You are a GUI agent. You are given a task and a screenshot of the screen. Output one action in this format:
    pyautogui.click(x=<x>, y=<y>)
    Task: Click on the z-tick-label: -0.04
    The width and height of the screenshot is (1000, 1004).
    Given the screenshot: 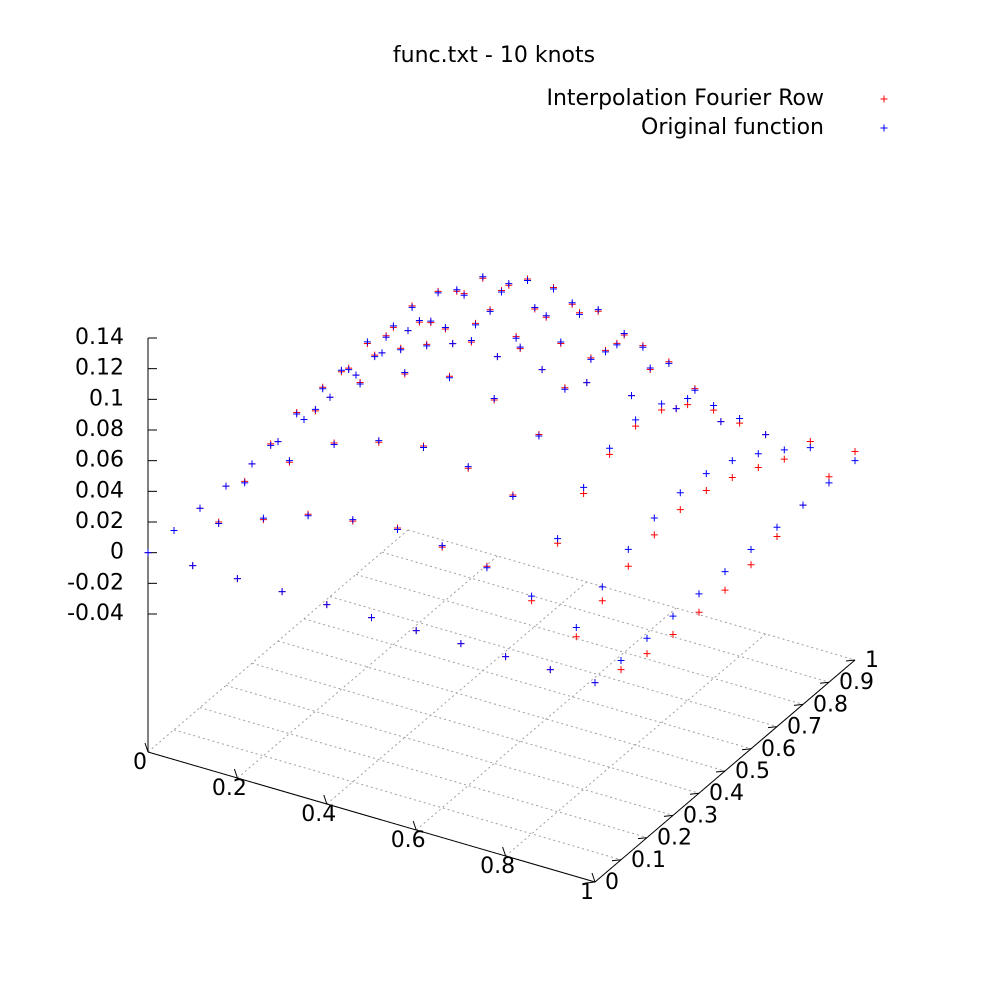 What is the action you would take?
    pyautogui.click(x=95, y=613)
    